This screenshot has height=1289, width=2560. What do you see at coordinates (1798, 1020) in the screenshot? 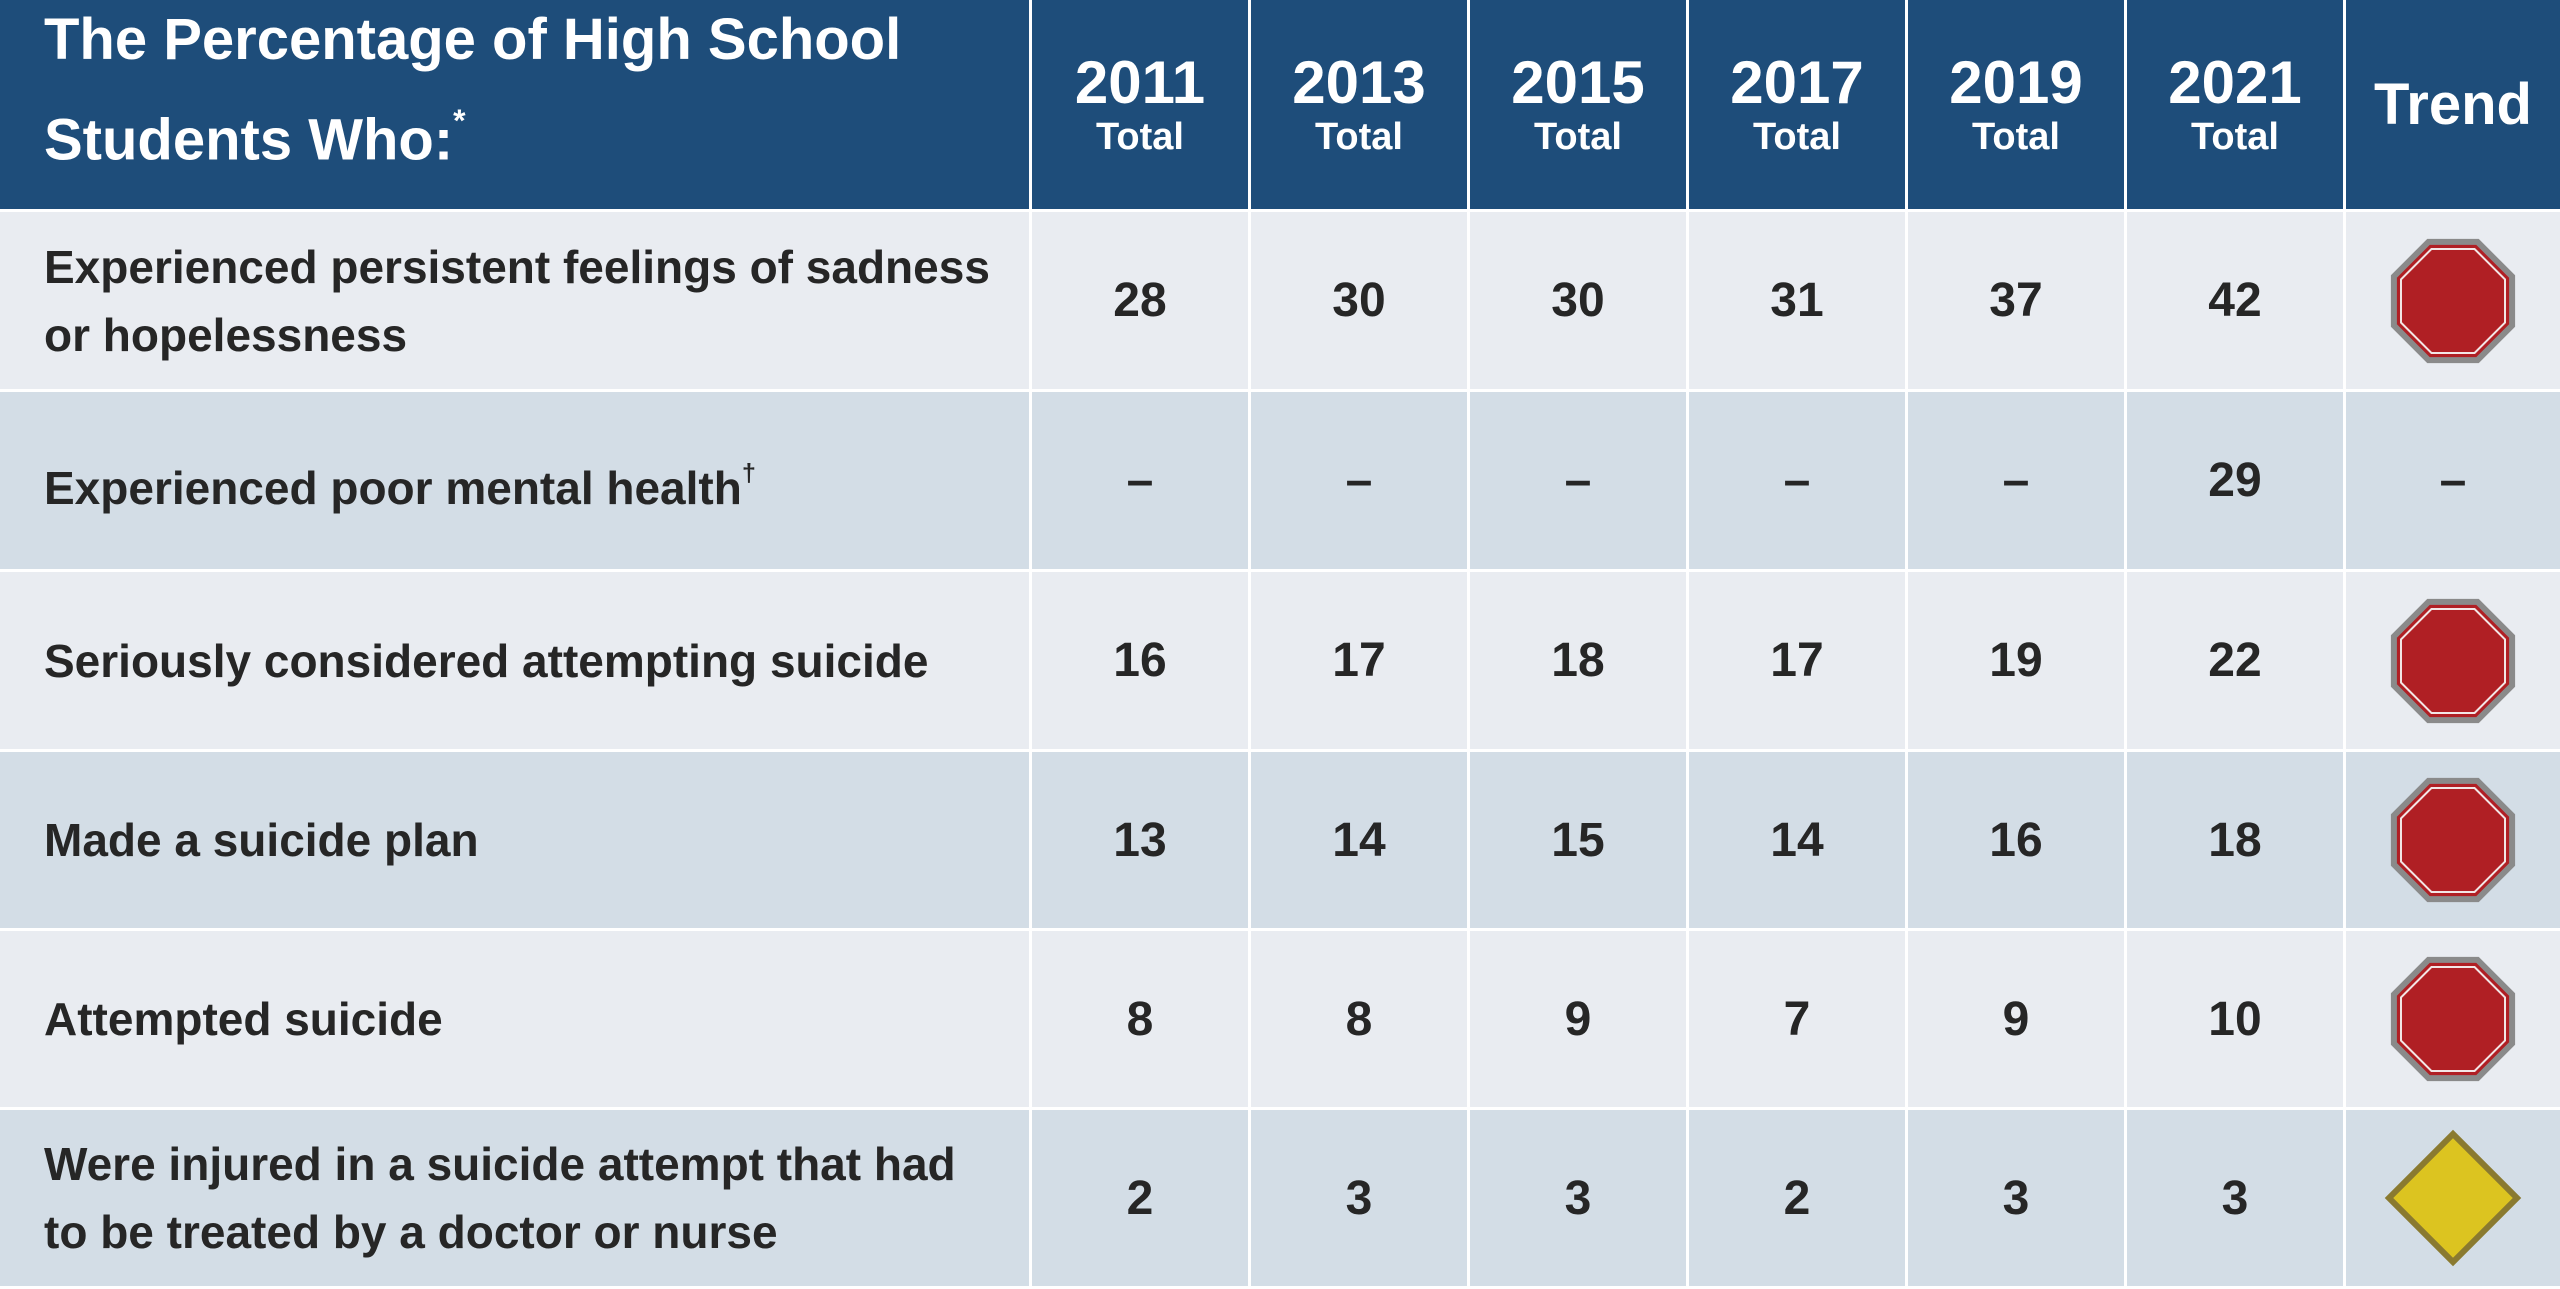
I see `value: 7` at bounding box center [1798, 1020].